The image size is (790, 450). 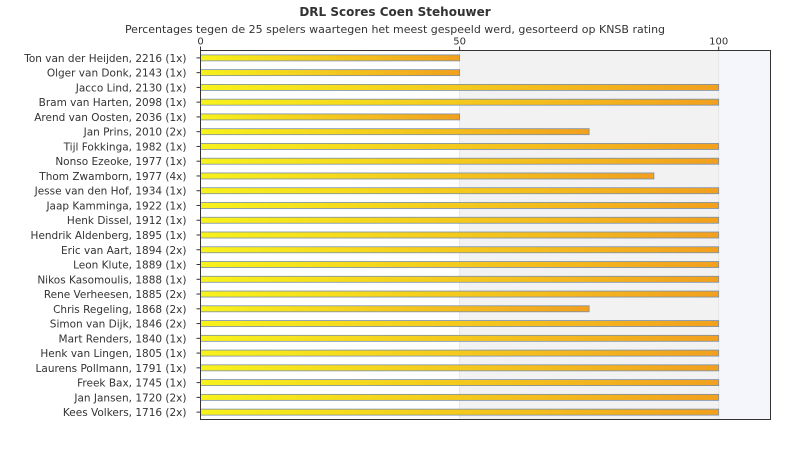 I want to click on category-label: Nonso Ezeoke, 1977 (1x), so click(x=120, y=162).